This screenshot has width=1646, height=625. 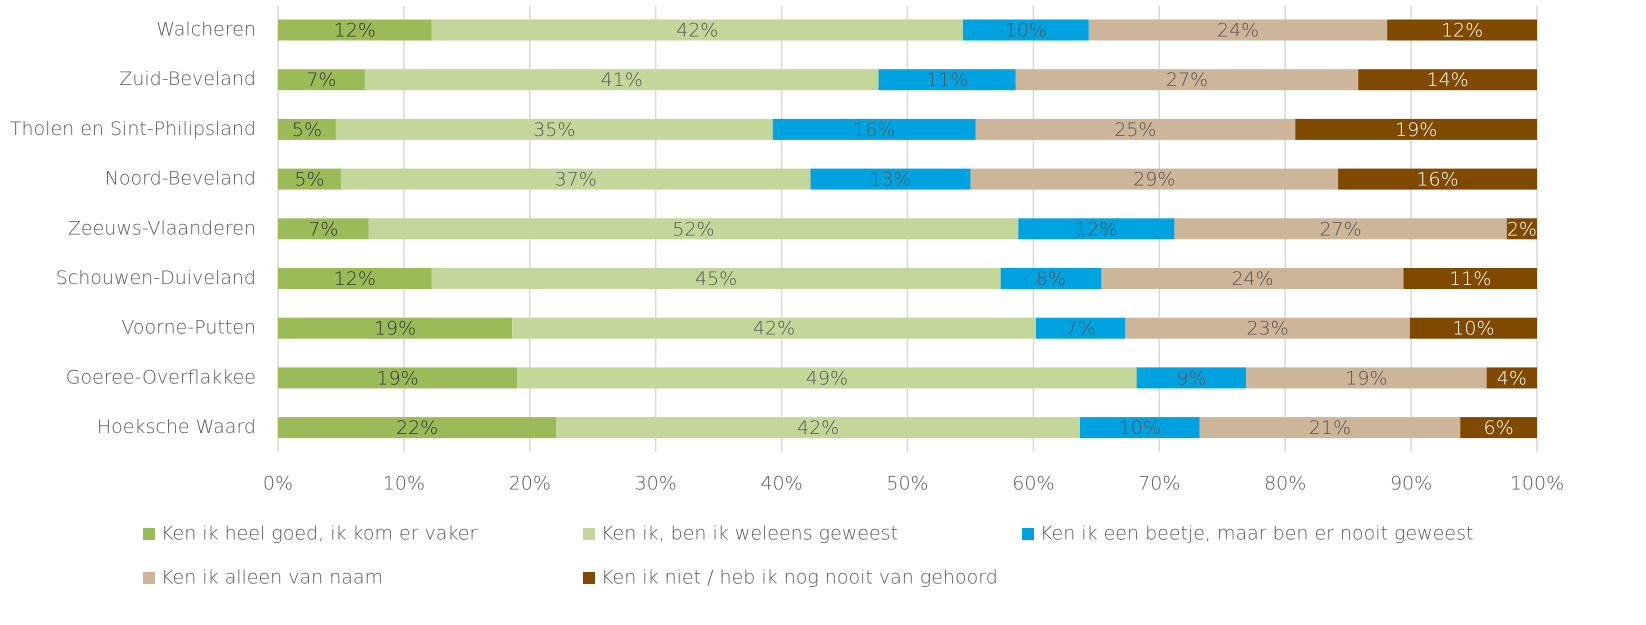 I want to click on y-tick-label: Zeeuws-Vlaanderen, so click(x=162, y=228).